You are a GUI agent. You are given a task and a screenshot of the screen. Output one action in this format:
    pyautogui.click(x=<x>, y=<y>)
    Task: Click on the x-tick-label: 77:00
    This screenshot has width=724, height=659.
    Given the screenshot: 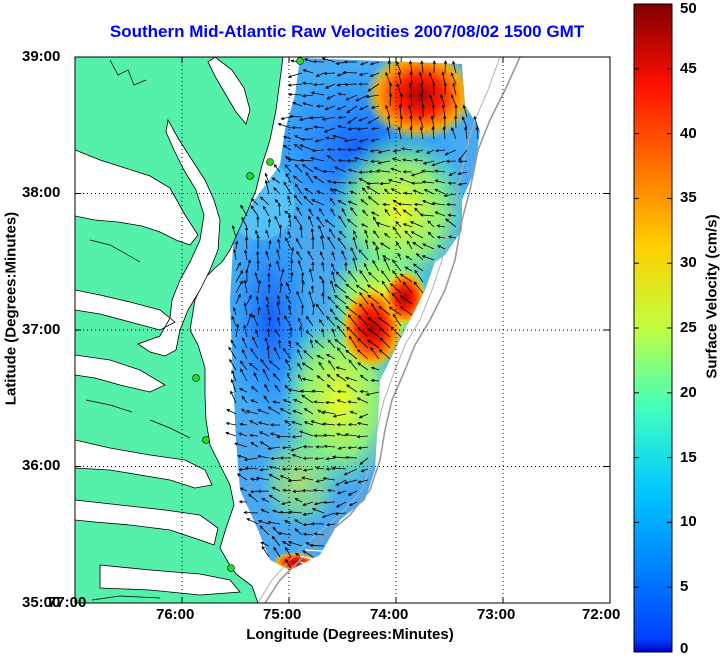 What is the action you would take?
    pyautogui.click(x=67, y=602)
    